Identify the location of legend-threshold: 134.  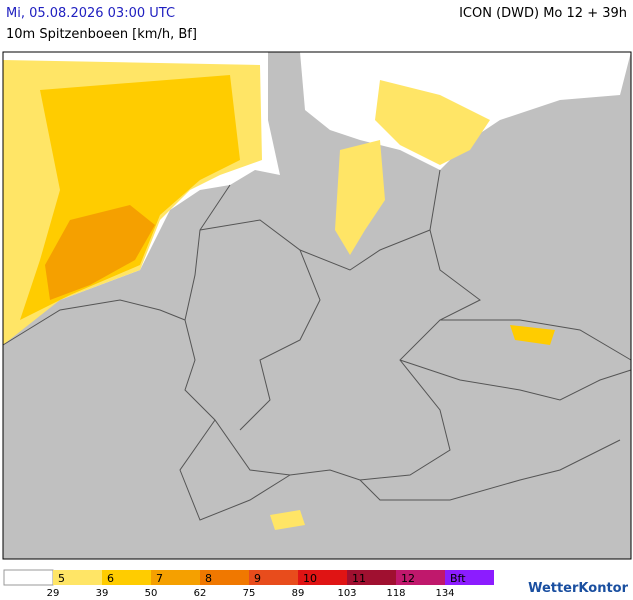
(444, 593).